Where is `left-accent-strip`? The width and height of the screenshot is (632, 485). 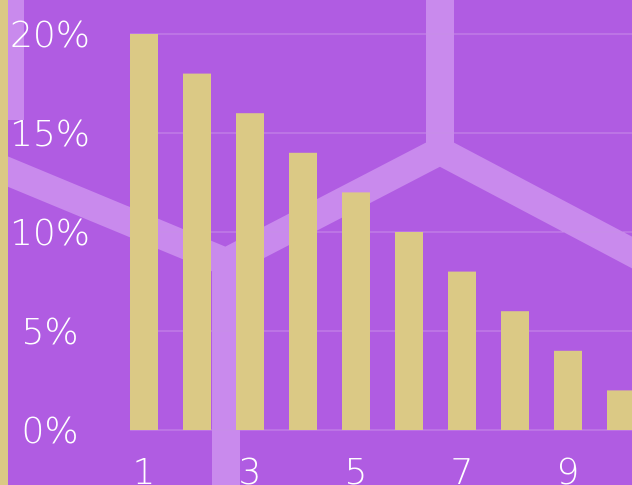
left-accent-strip is located at coordinates (4, 242).